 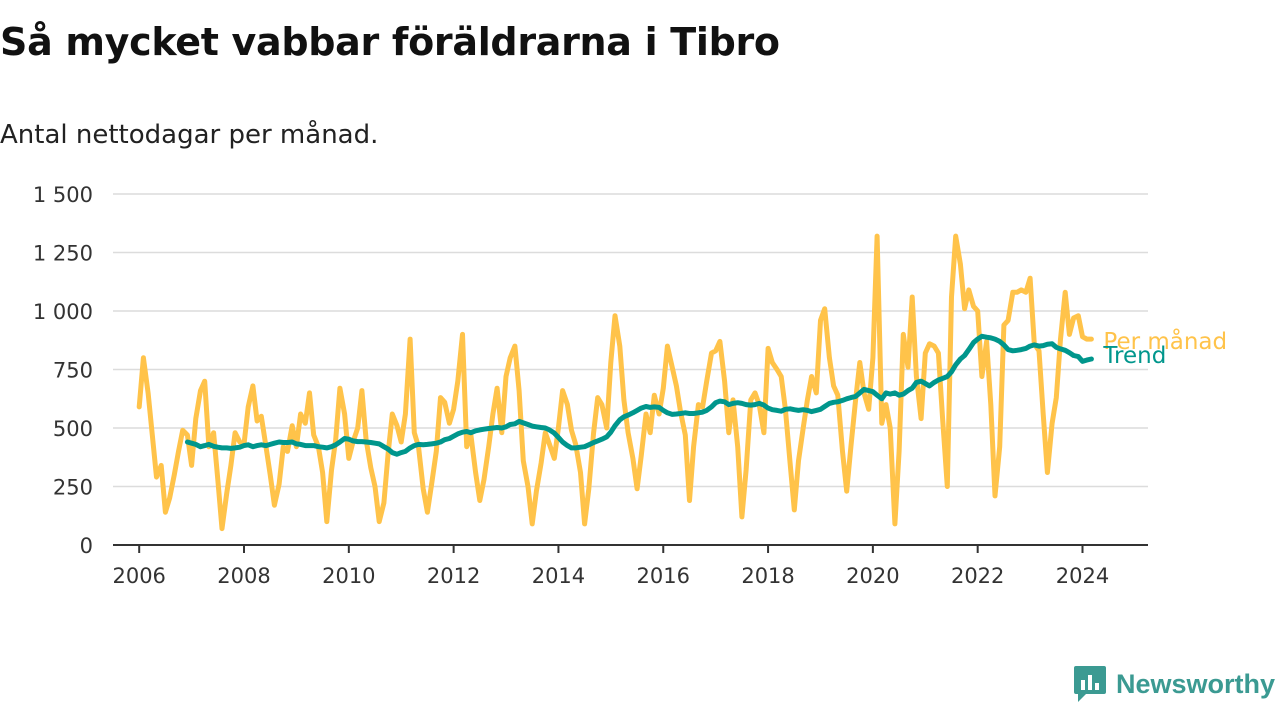 What do you see at coordinates (767, 576) in the screenshot?
I see `x-tick-label: 2018` at bounding box center [767, 576].